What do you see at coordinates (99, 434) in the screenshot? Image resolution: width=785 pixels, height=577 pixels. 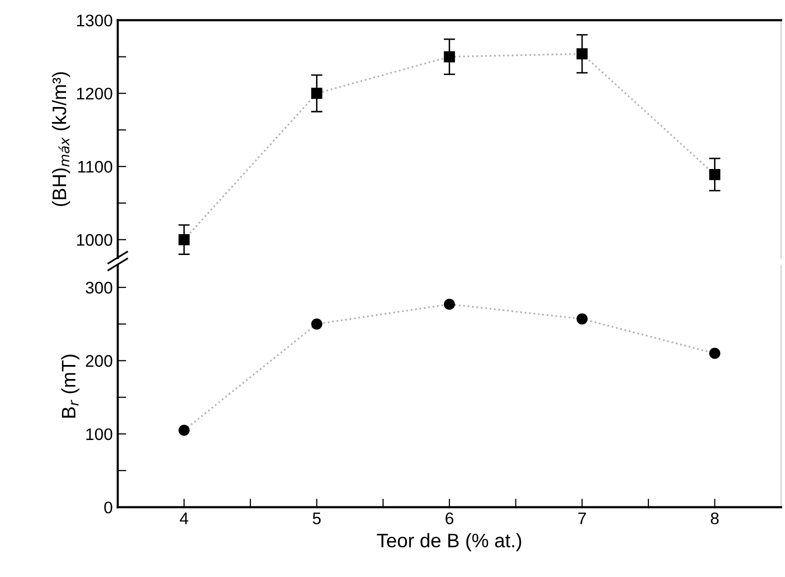 I see `y-tick-label: 100` at bounding box center [99, 434].